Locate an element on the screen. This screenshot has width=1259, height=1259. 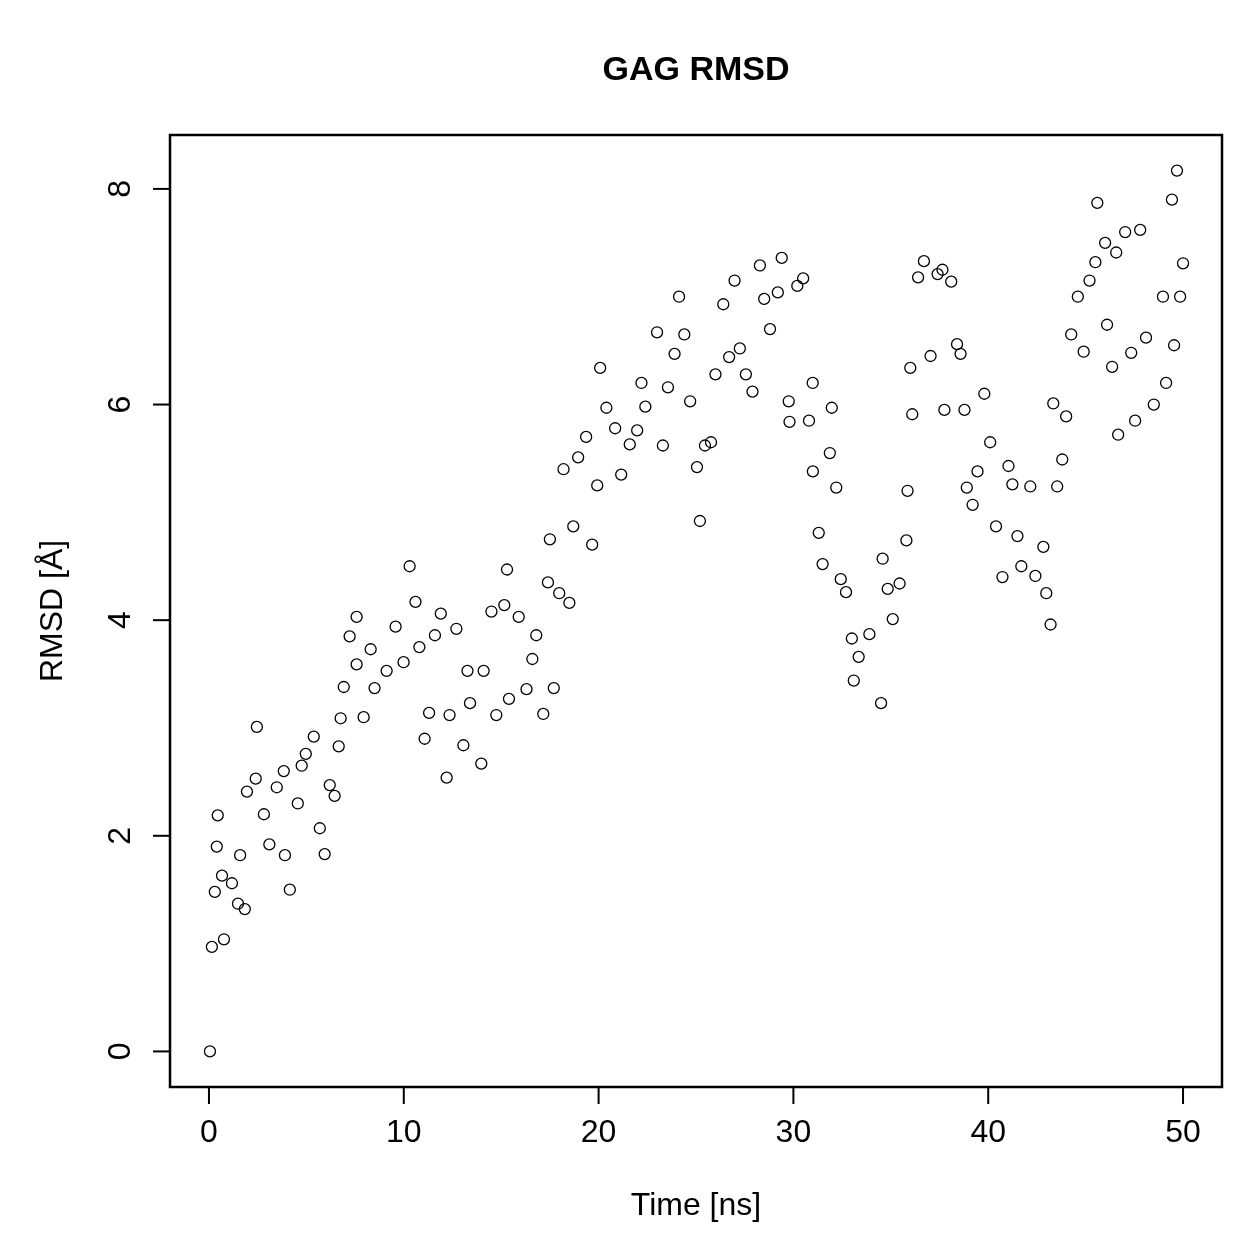
x-tick-label: 50 is located at coordinates (1183, 1131).